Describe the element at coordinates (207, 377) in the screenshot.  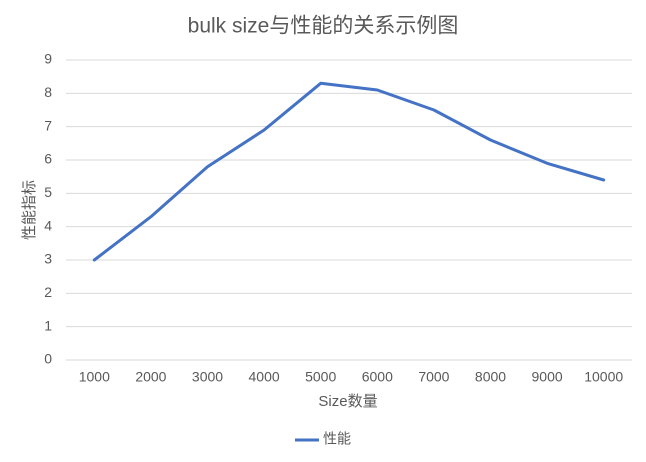
I see `x-tick-label: 3000` at that location.